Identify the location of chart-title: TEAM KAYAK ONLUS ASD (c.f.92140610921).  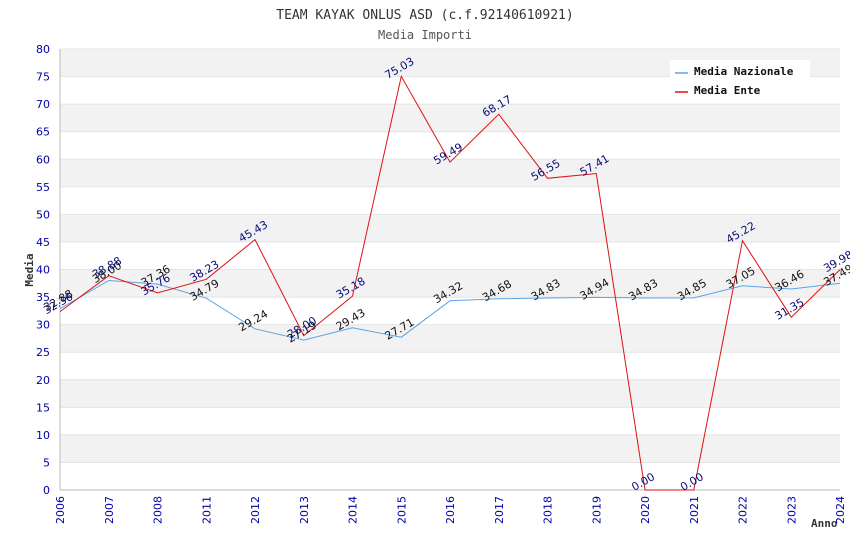
(424, 15).